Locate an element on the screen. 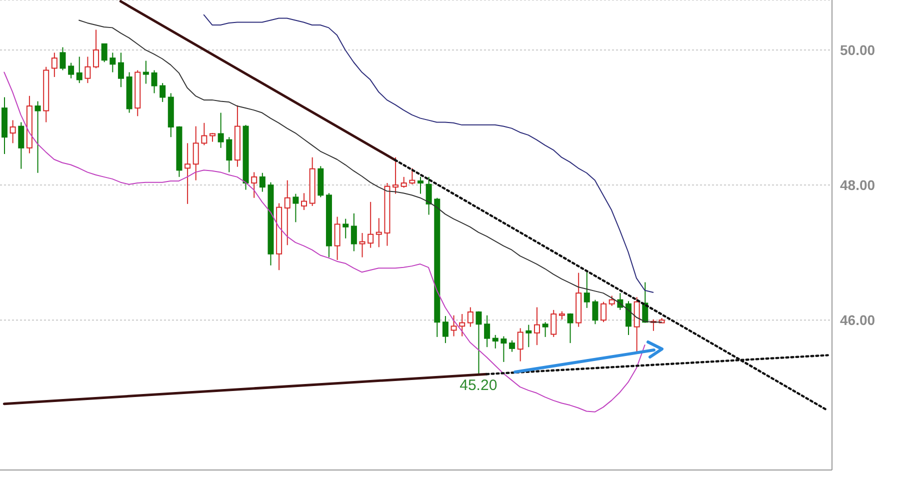  y-tick-label: 50.00 is located at coordinates (858, 50).